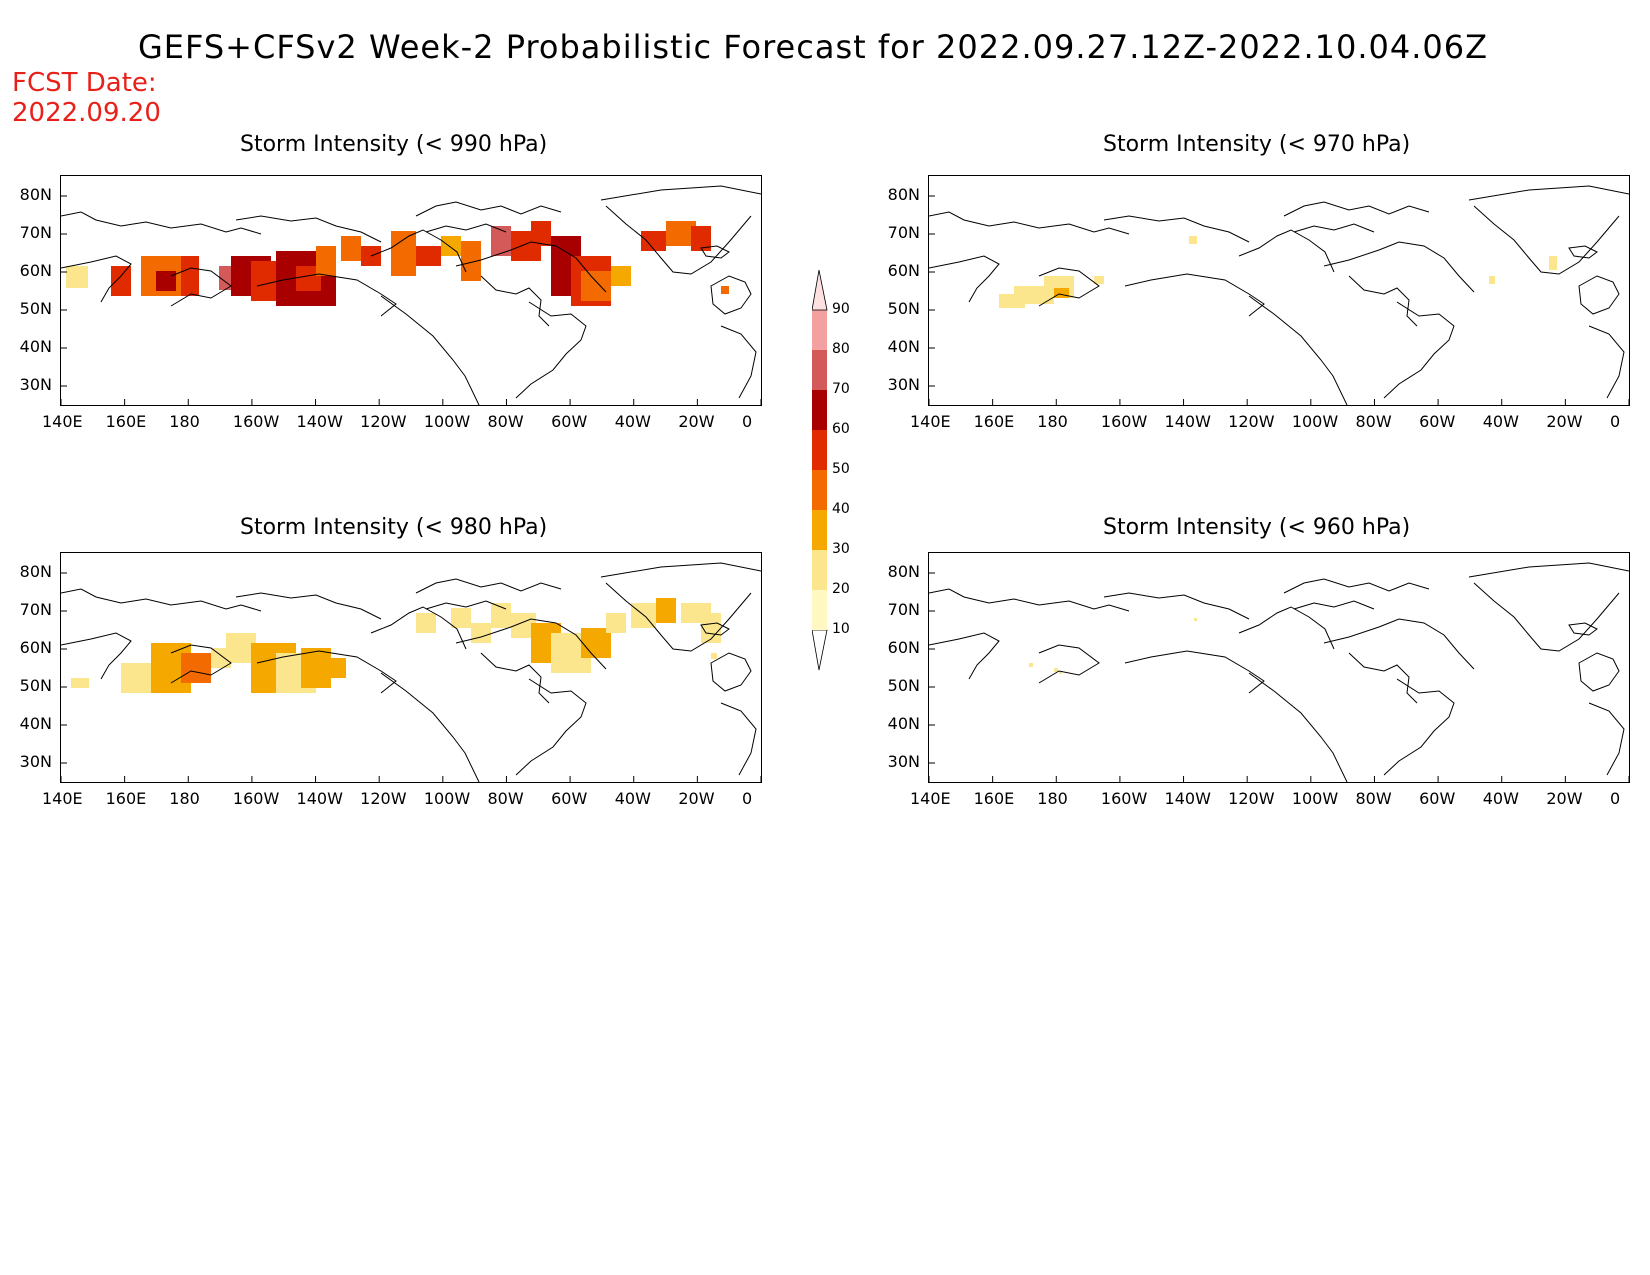  Describe the element at coordinates (820, 650) in the screenshot. I see `colorbar-bottom-arrow` at that location.